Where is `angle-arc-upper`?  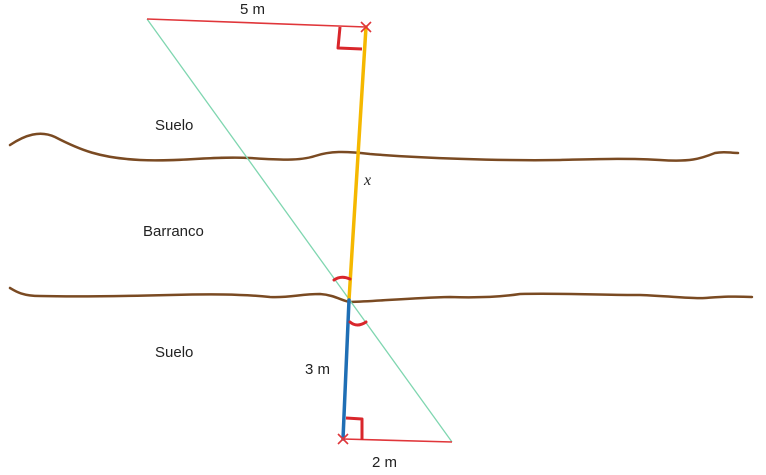
angle-arc-upper is located at coordinates (342, 278).